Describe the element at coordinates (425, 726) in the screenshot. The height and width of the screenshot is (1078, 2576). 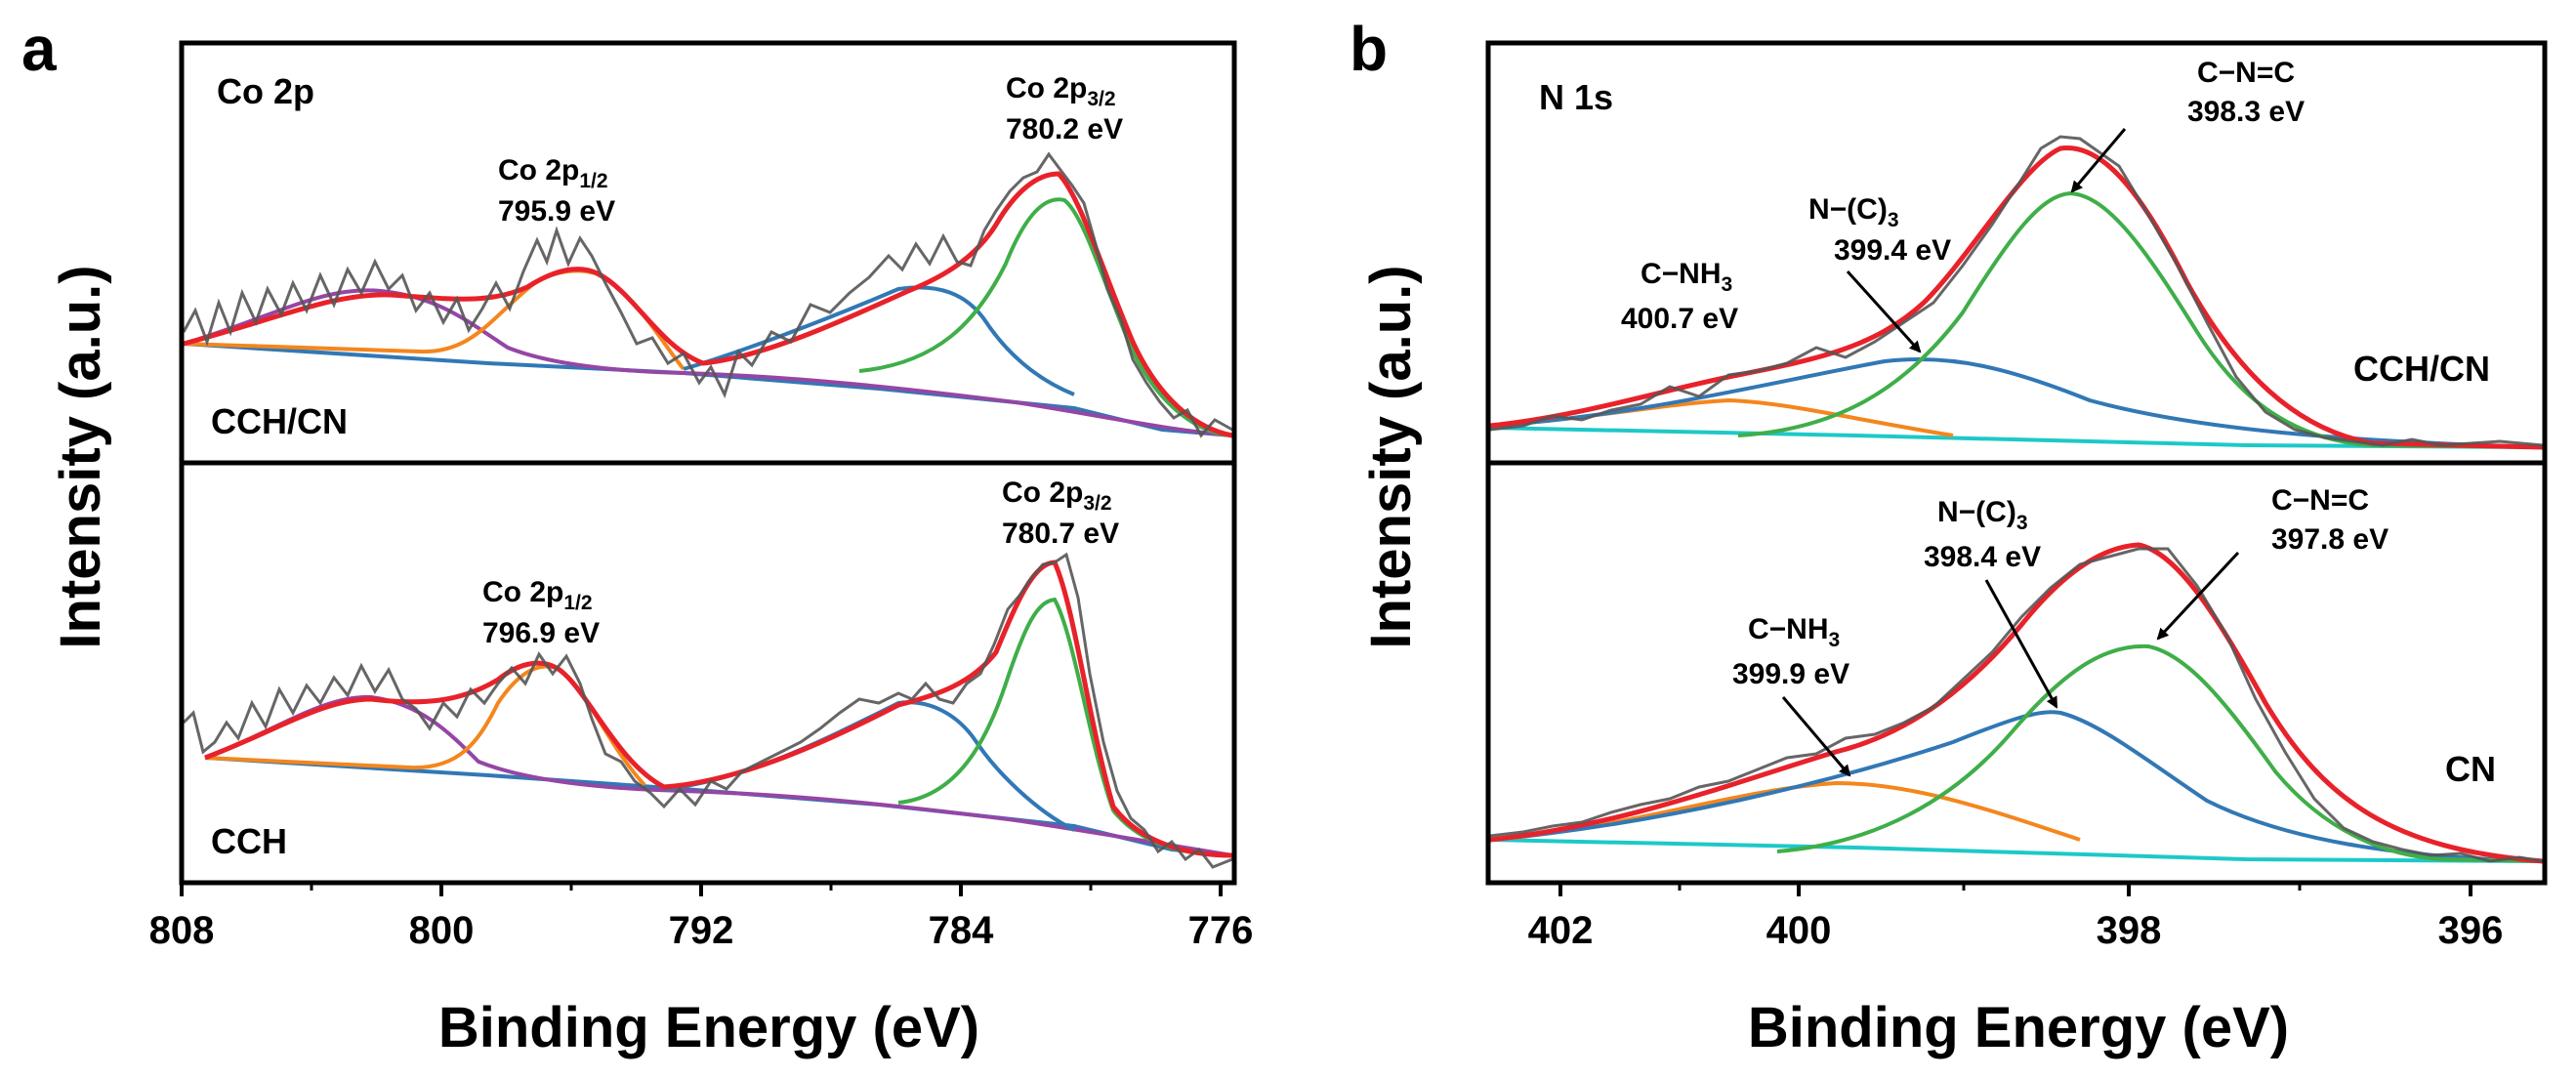
I see `co2p-p12-curve` at that location.